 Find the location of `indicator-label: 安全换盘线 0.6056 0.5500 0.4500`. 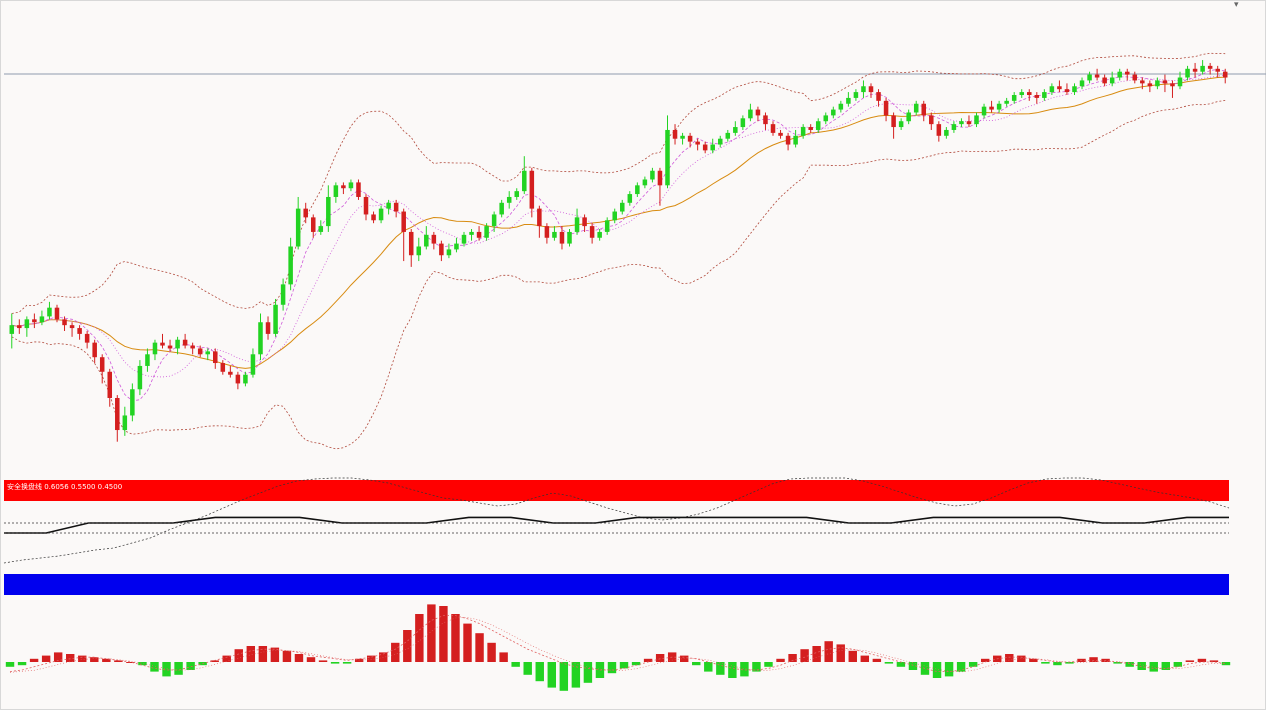

indicator-label: 安全换盘线 0.6056 0.5500 0.4500 is located at coordinates (65, 487).